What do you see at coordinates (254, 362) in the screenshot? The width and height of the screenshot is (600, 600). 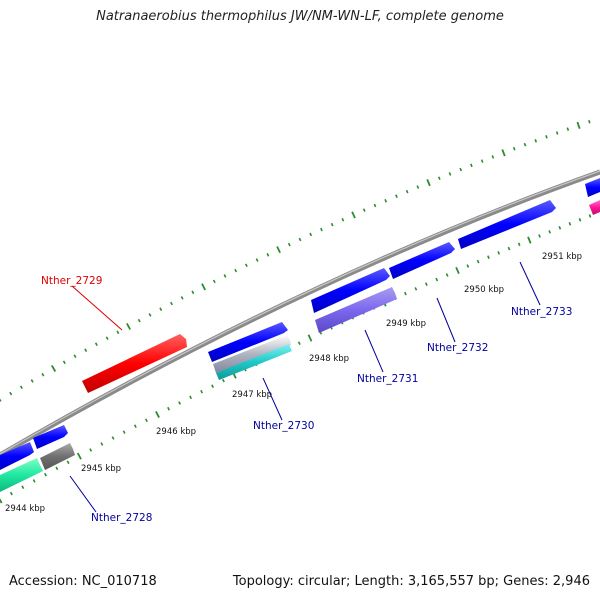 I see `gene-feature-nther-2730-cyan` at bounding box center [254, 362].